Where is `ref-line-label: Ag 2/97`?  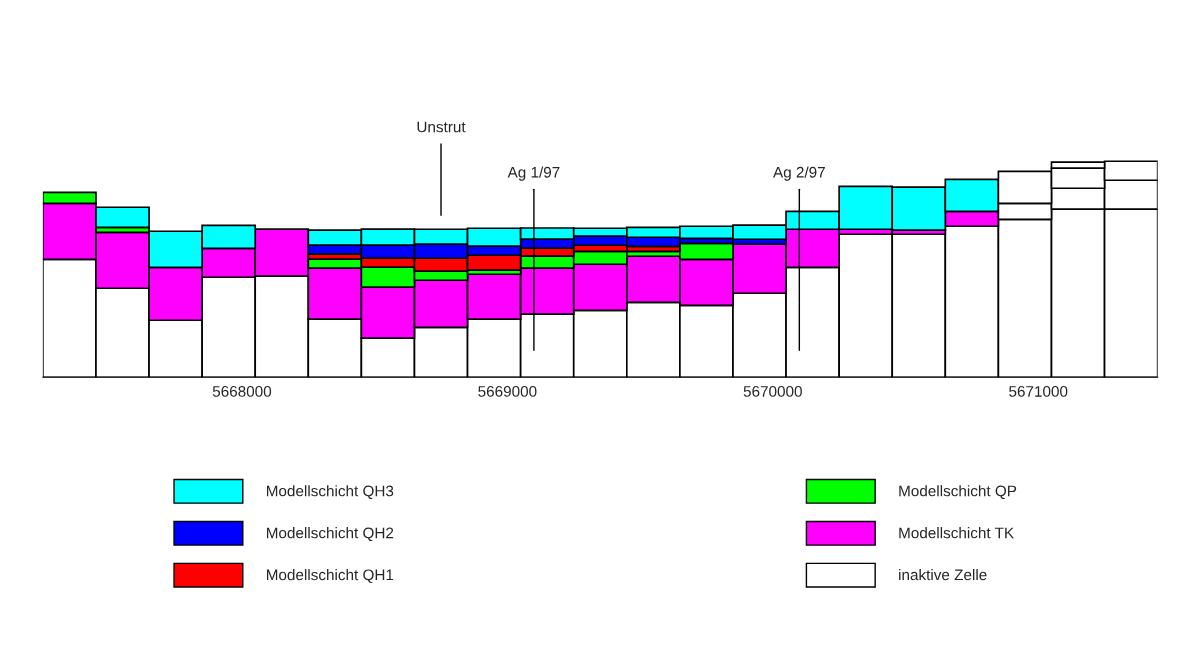
ref-line-label: Ag 2/97 is located at coordinates (799, 173).